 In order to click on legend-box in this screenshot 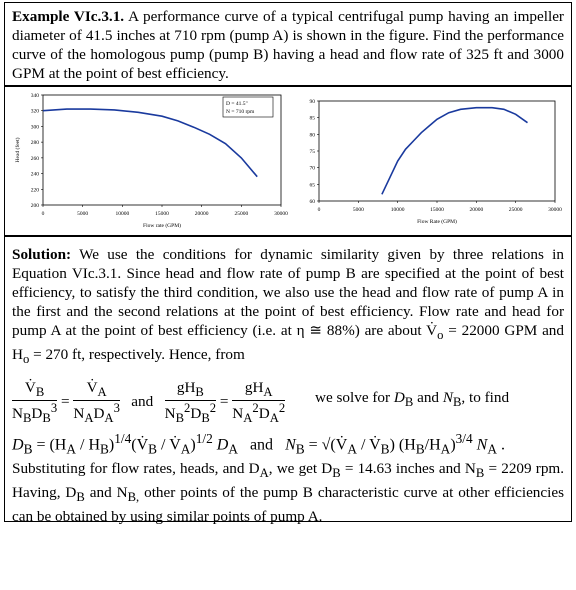, I will do `click(248, 107)`.